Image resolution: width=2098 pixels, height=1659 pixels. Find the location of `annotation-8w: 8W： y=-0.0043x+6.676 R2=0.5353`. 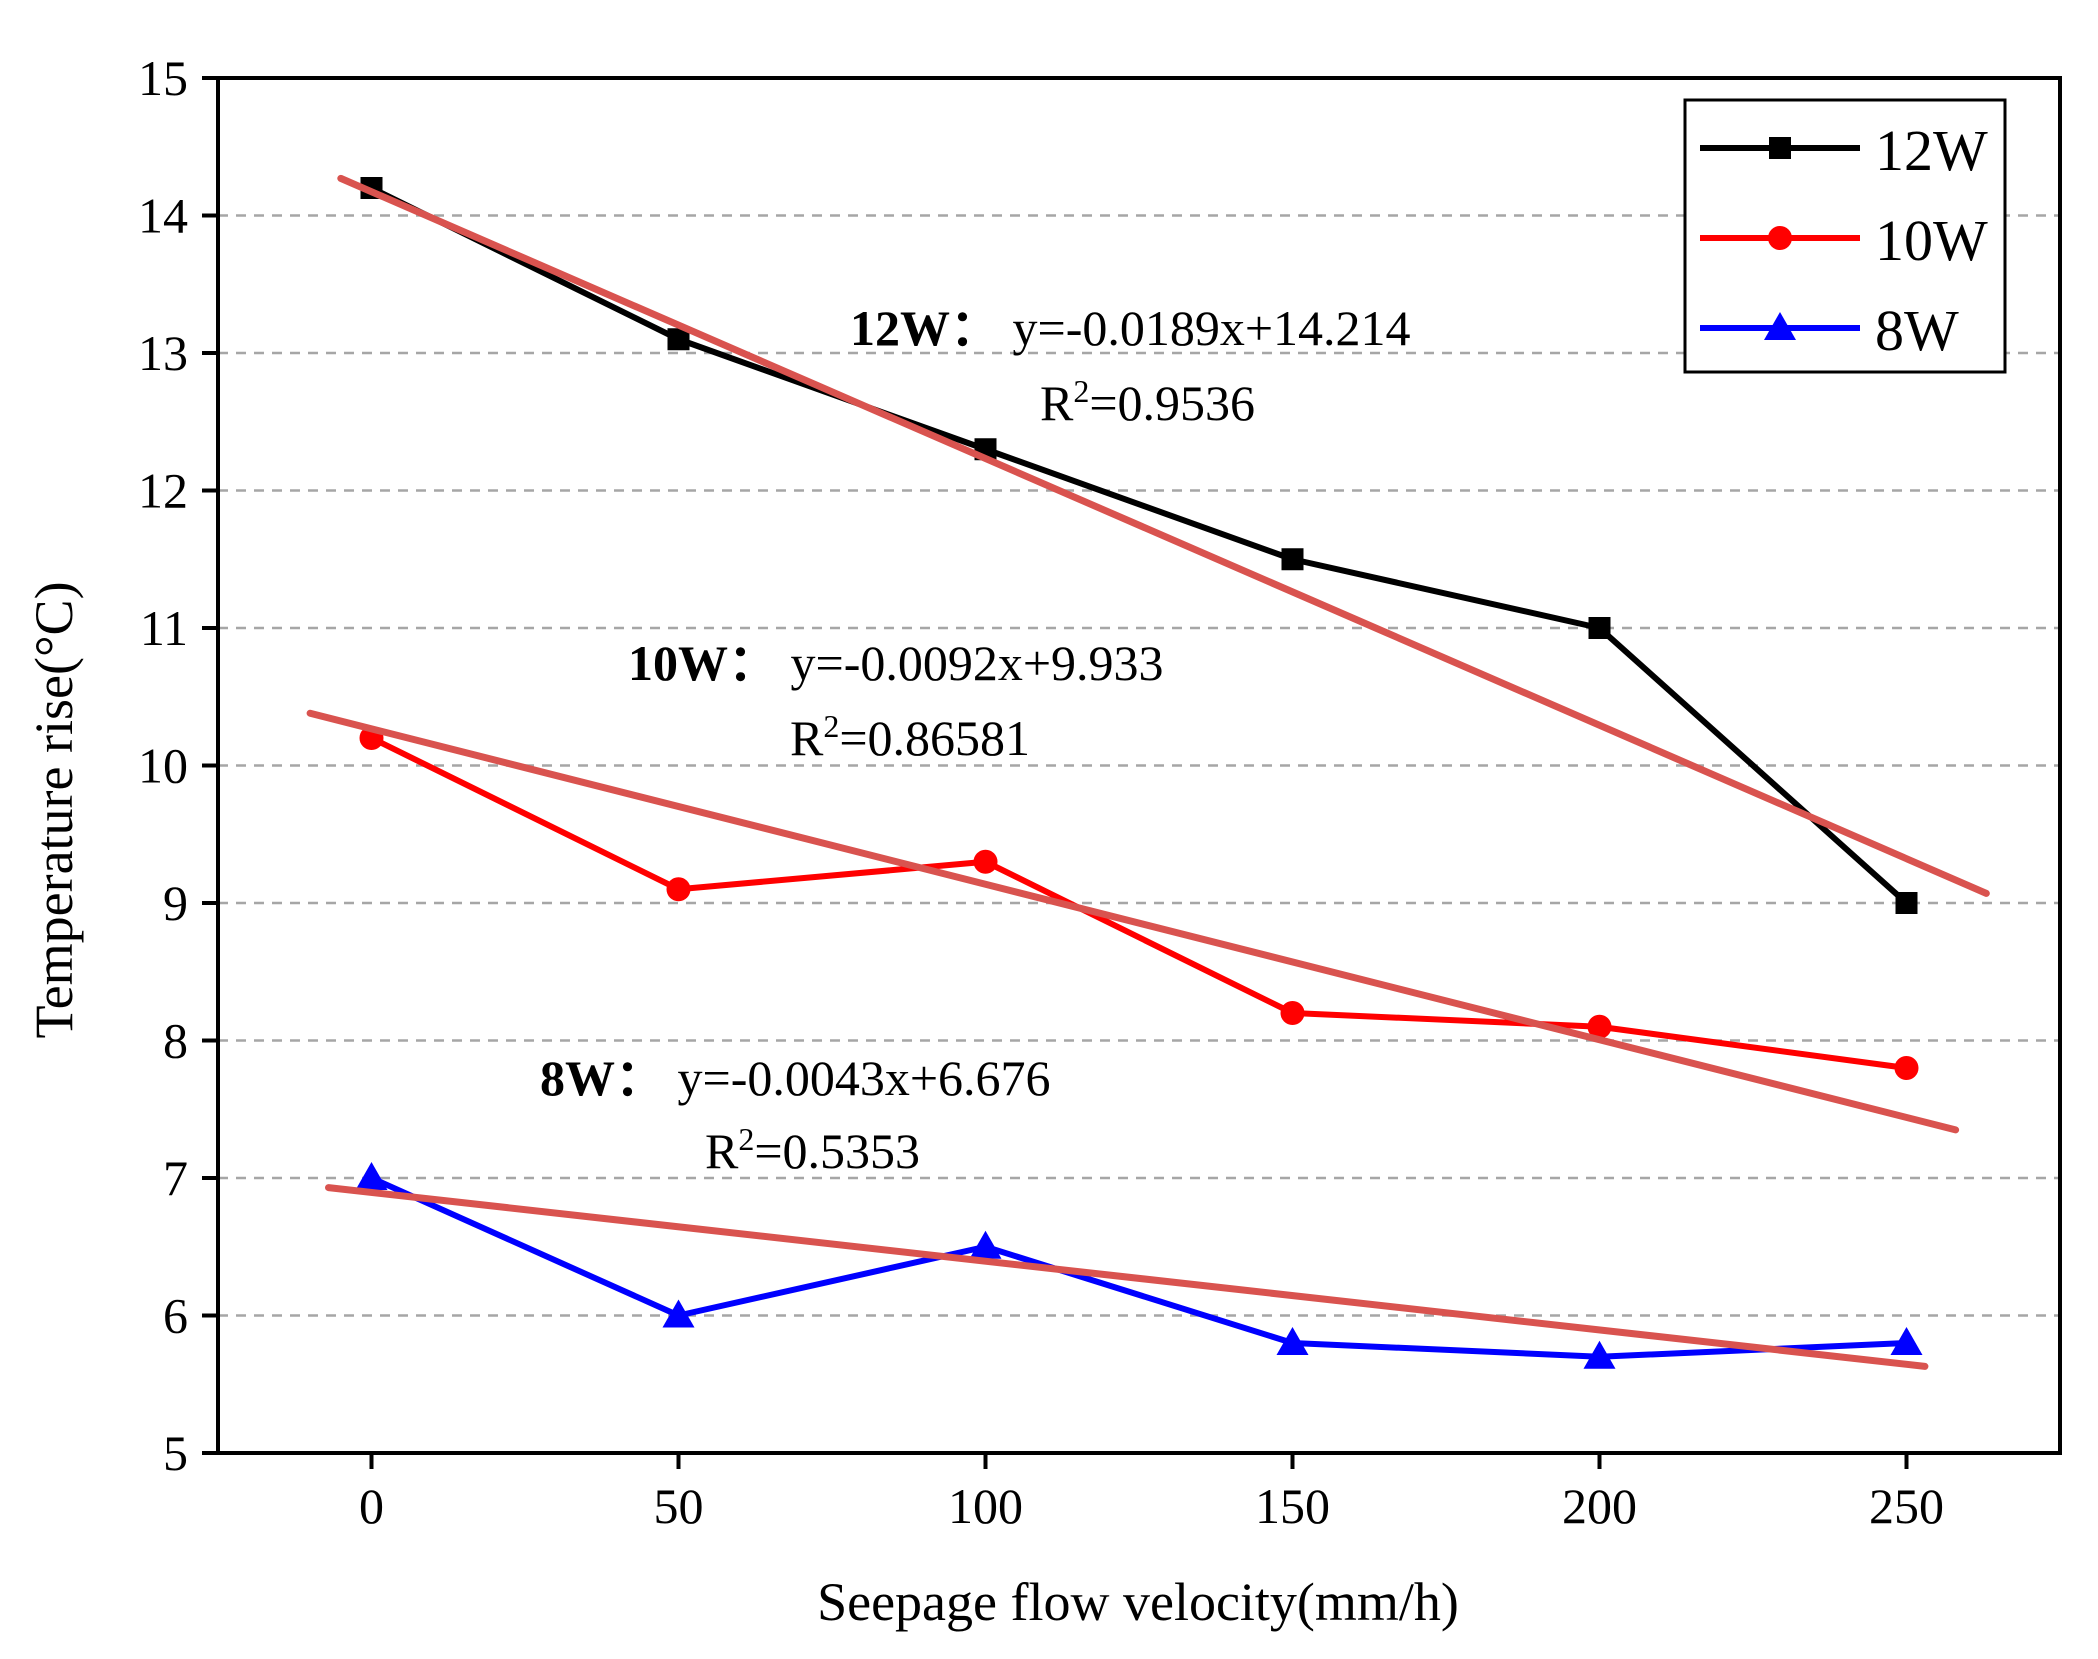

annotation-8w: 8W： y=-0.0043x+6.676 R2=0.5353 is located at coordinates (795, 1114).